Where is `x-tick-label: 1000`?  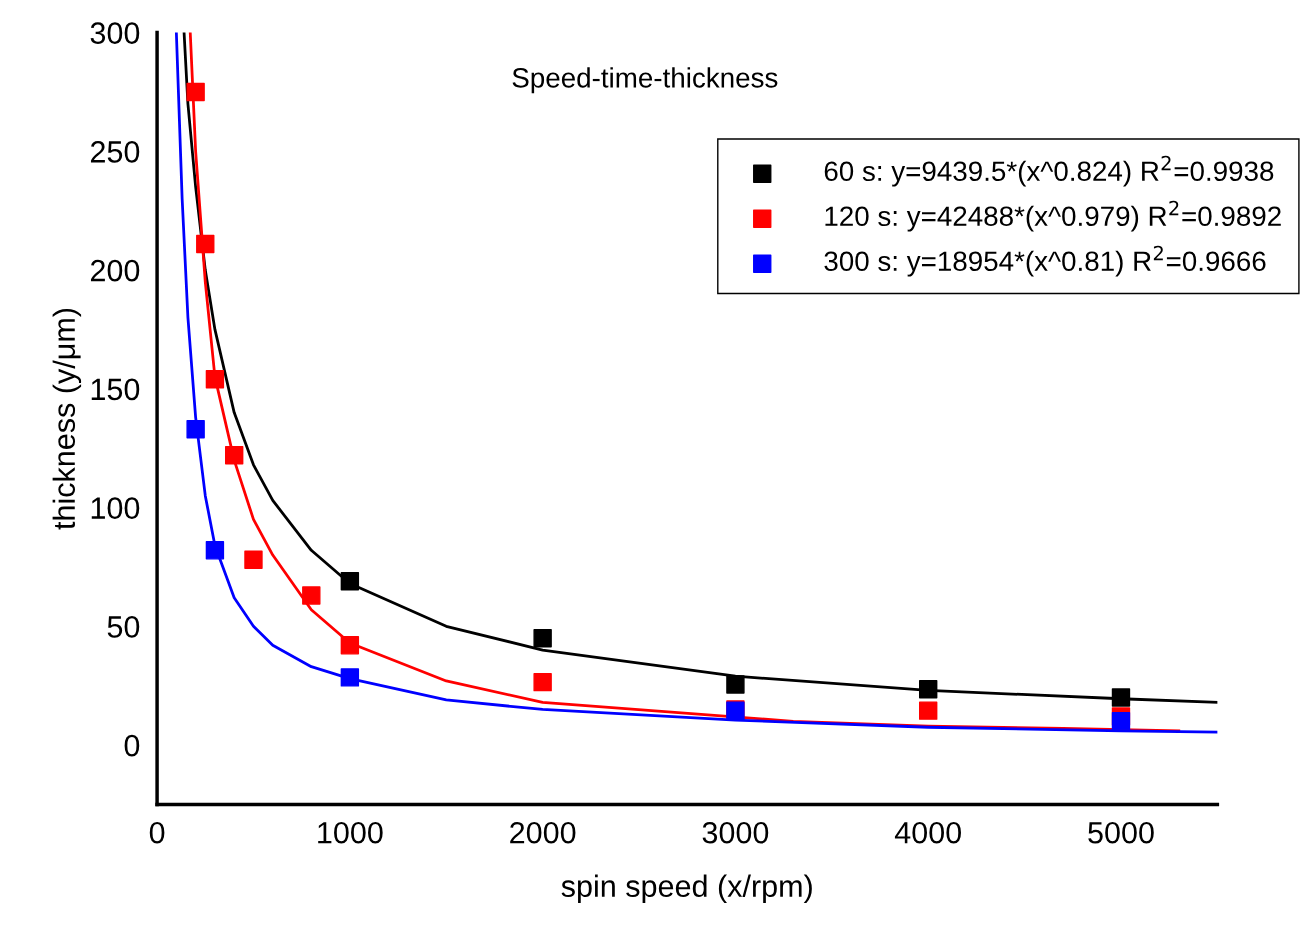 x-tick-label: 1000 is located at coordinates (350, 832).